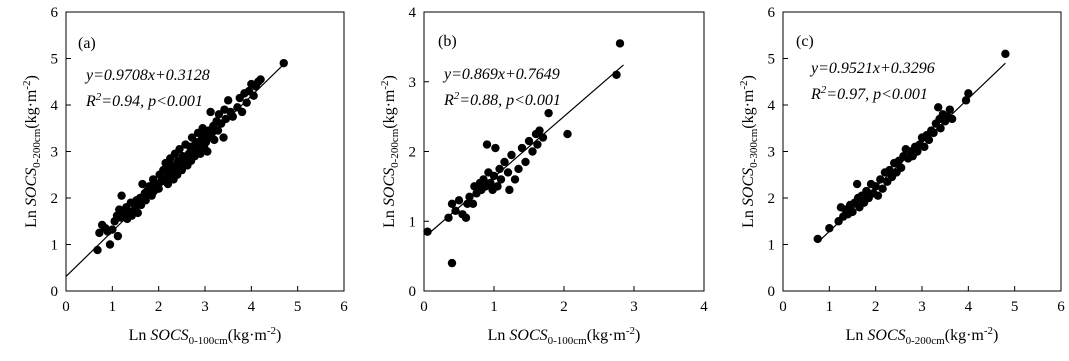 Image resolution: width=1069 pixels, height=361 pixels. What do you see at coordinates (501, 74) in the screenshot?
I see `regression-equation: y=0.869x+0.7649` at bounding box center [501, 74].